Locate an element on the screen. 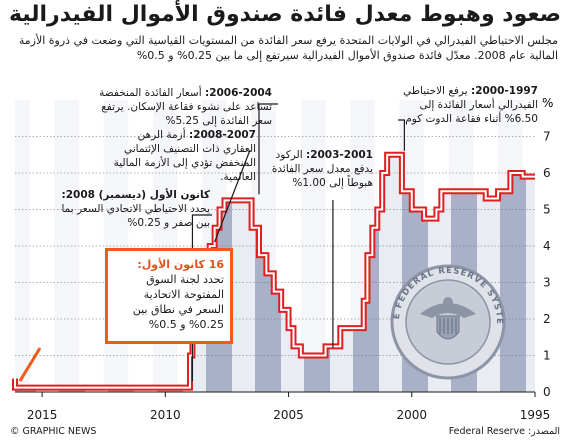 The width and height of the screenshot is (570, 443). y-tick-label: 0 is located at coordinates (547, 392).